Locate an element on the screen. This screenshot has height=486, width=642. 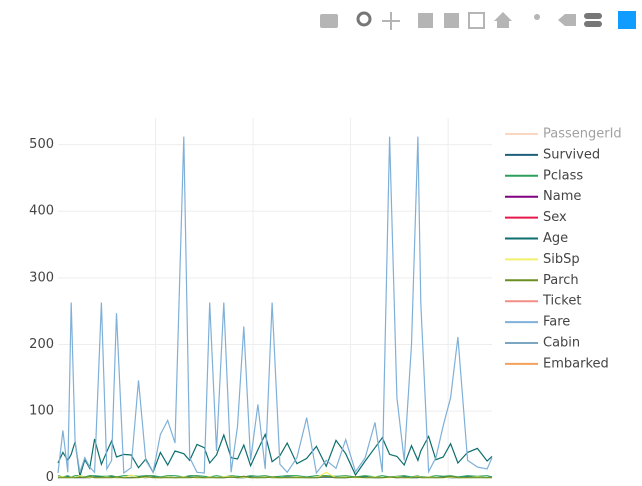
reset-icon is located at coordinates (503, 20).